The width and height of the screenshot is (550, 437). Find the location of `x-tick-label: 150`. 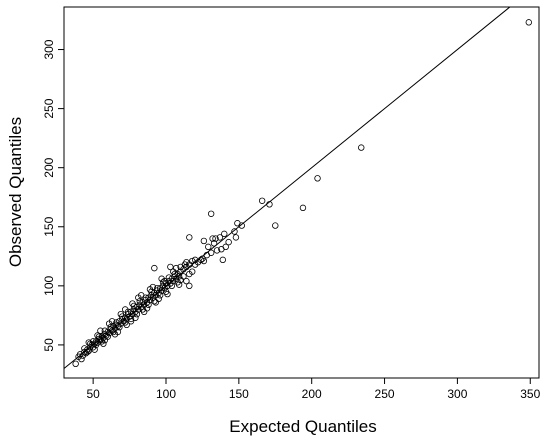

x-tick-label: 150 is located at coordinates (239, 394).